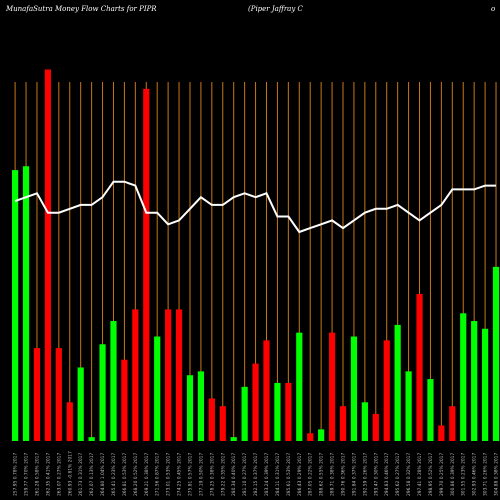 The width and height of the screenshot is (500, 500). Describe the element at coordinates (354, 474) in the screenshot. I see `x-tick-label: 291.84 0.37% 2017` at that location.